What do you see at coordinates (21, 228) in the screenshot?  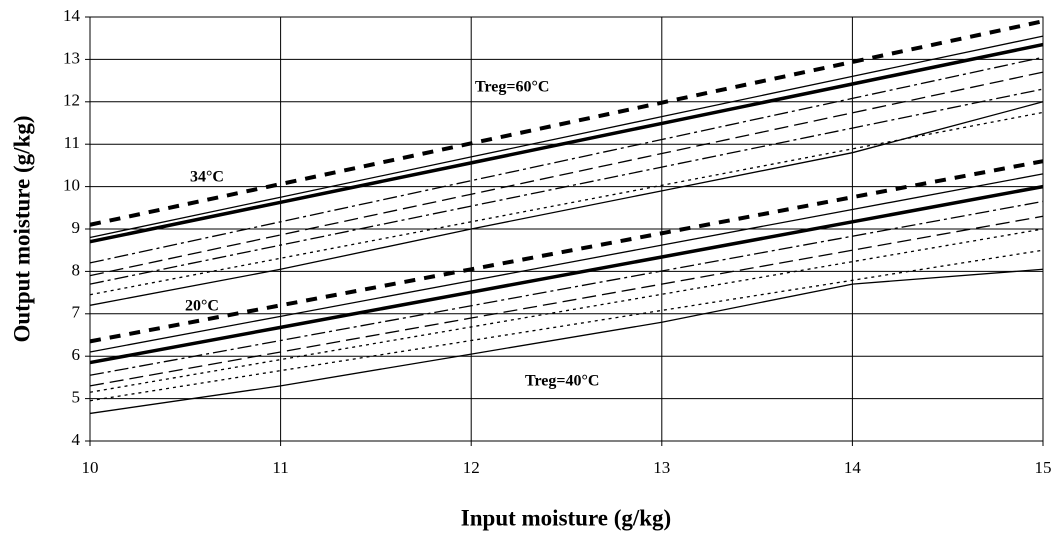 I see `y-axis-title: Output moisture (g/kg)` at bounding box center [21, 228].